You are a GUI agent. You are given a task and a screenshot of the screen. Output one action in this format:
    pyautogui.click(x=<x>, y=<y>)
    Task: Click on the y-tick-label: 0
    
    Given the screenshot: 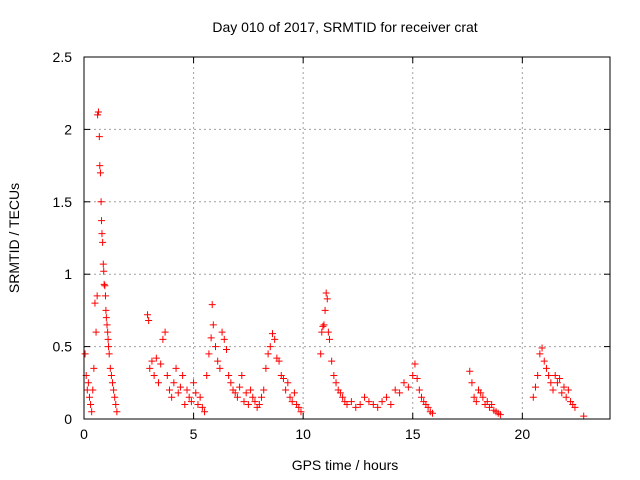 What is the action you would take?
    pyautogui.click(x=68, y=419)
    